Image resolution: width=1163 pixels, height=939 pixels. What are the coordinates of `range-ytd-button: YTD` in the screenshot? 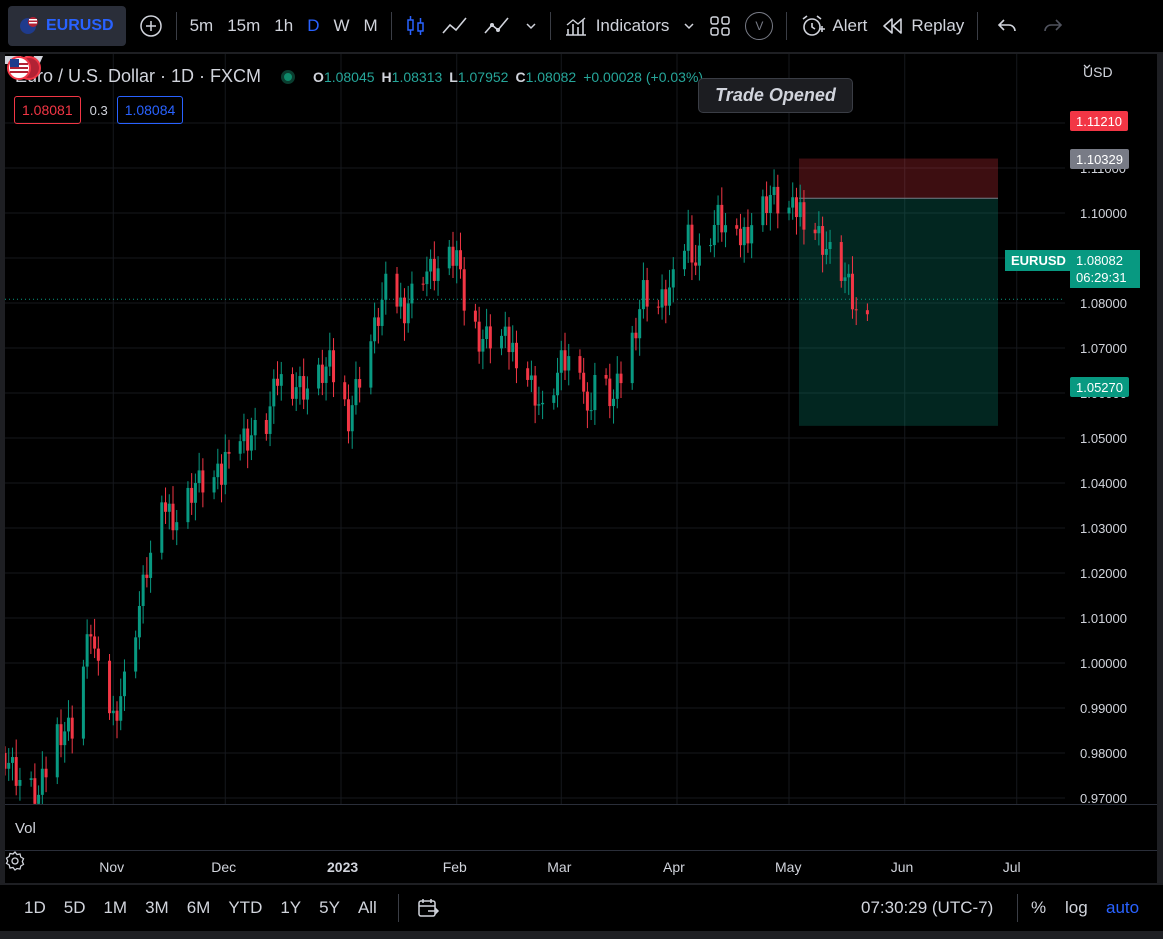 It's located at (245, 907).